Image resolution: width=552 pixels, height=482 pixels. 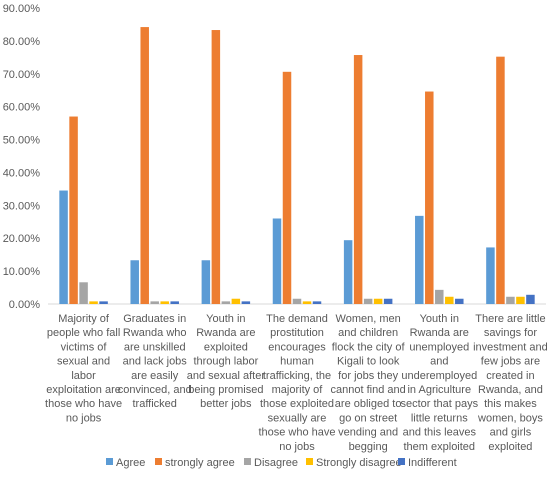 What do you see at coordinates (130, 463) in the screenshot?
I see `legend-label: Agree` at bounding box center [130, 463].